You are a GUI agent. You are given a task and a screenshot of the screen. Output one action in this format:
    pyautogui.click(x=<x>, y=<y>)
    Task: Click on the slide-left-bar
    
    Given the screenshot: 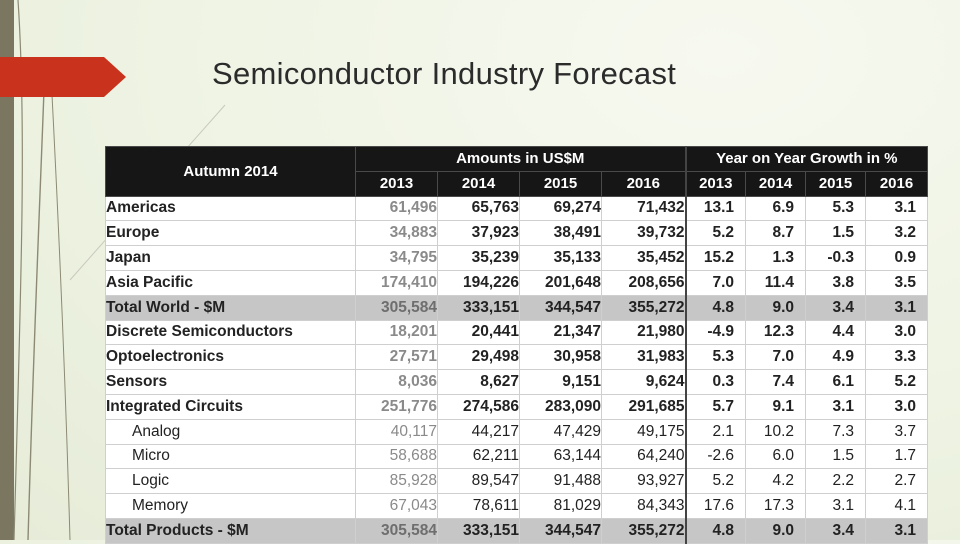 What is the action you would take?
    pyautogui.click(x=7, y=270)
    